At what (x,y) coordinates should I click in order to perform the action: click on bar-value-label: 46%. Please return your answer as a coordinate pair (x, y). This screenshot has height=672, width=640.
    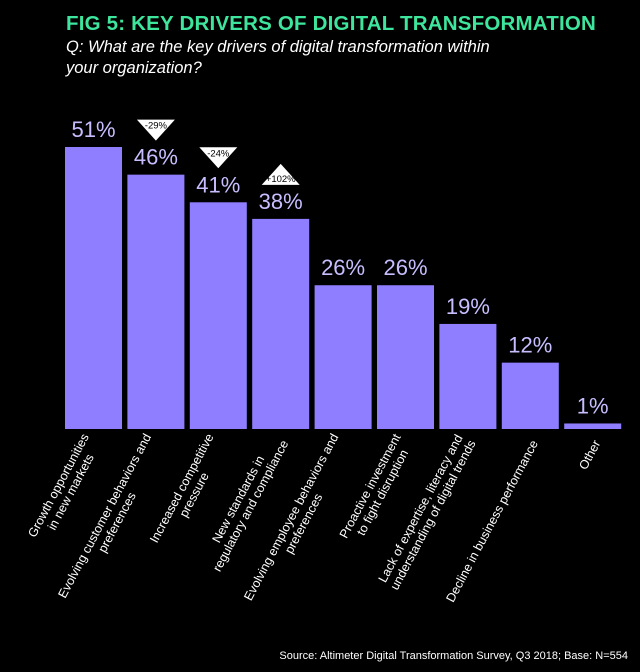
    Looking at the image, I should click on (156, 157).